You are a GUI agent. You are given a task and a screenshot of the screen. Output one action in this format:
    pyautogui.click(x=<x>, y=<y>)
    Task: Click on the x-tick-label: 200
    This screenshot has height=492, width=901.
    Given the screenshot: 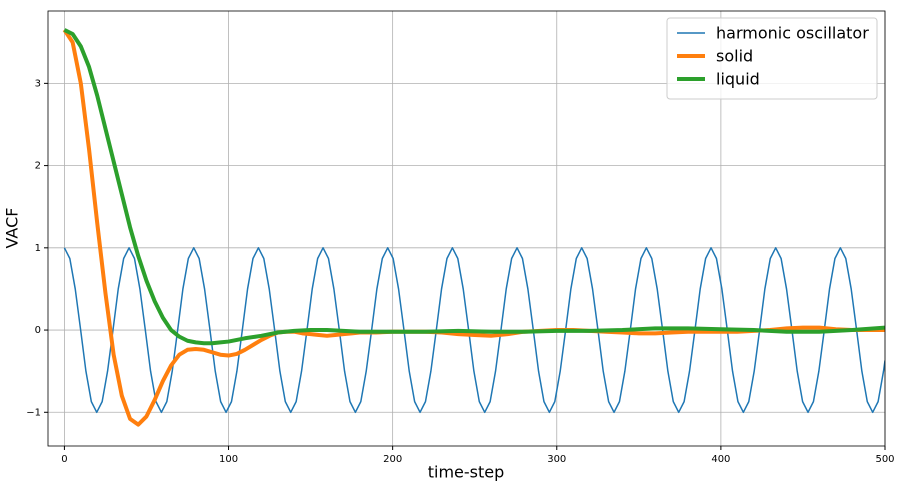 What is the action you would take?
    pyautogui.click(x=392, y=459)
    